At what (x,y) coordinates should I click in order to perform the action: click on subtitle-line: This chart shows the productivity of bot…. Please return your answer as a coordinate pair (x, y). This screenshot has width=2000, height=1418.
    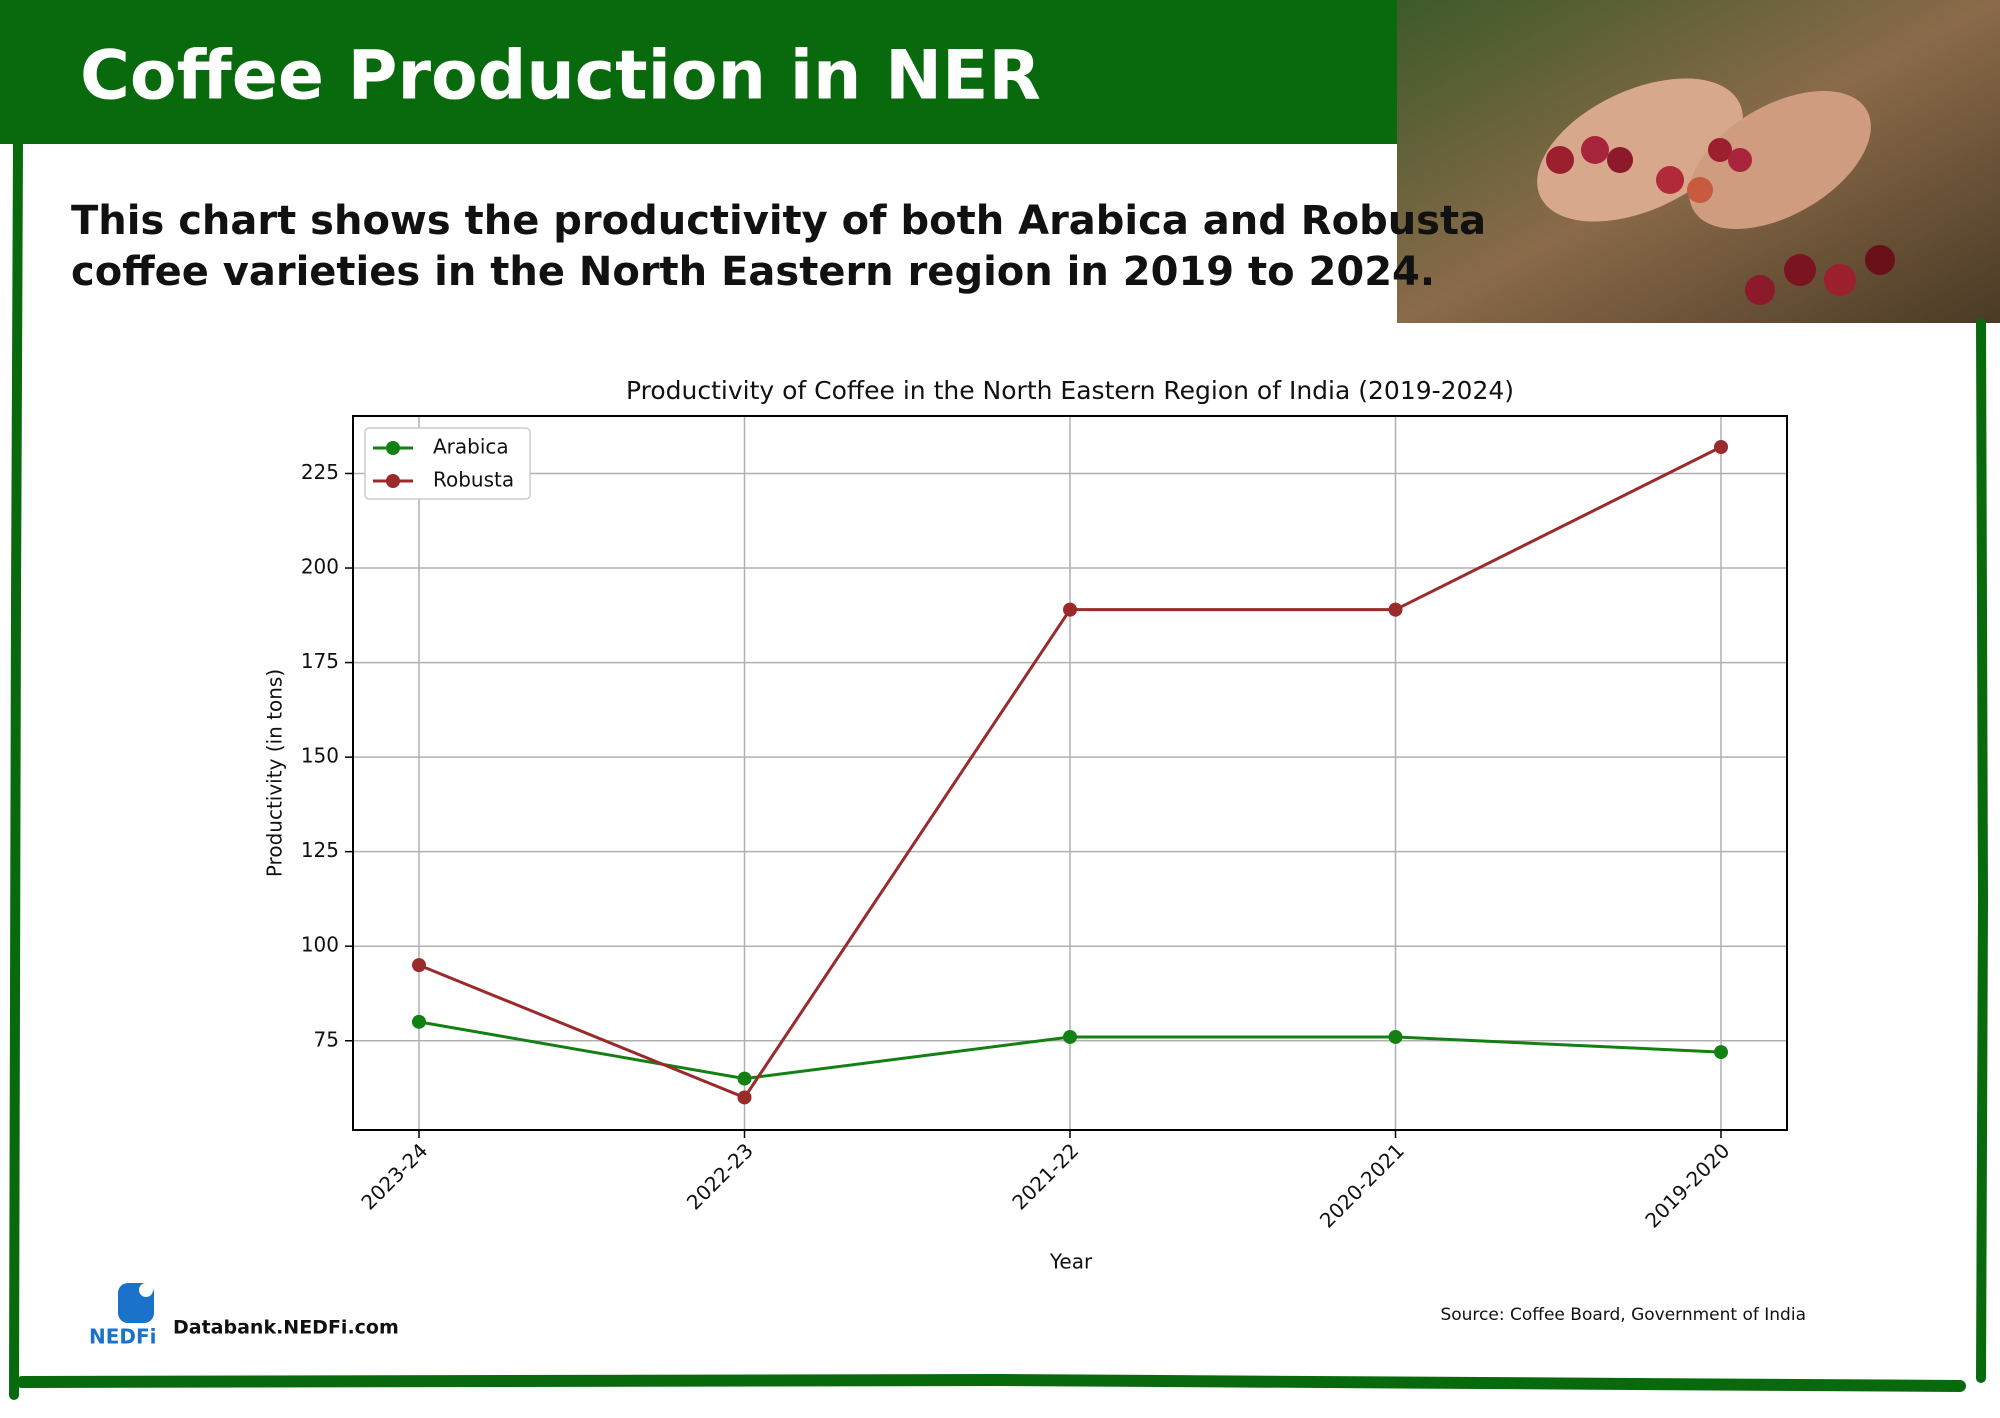
    Looking at the image, I should click on (778, 221).